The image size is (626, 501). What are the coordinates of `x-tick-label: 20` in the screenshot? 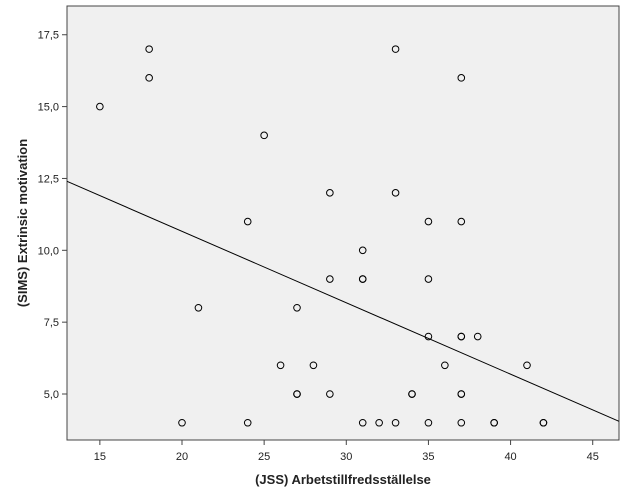 It's located at (182, 457).